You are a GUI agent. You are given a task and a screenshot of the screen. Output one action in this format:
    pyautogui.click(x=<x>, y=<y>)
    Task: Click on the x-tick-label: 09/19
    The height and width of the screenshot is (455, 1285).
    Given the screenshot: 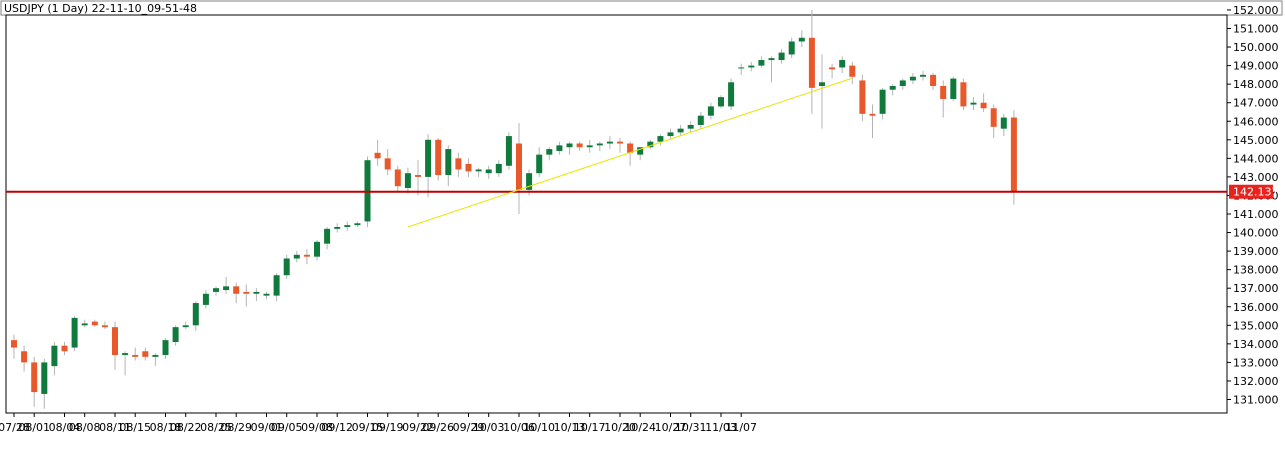 What is the action you would take?
    pyautogui.click(x=388, y=427)
    